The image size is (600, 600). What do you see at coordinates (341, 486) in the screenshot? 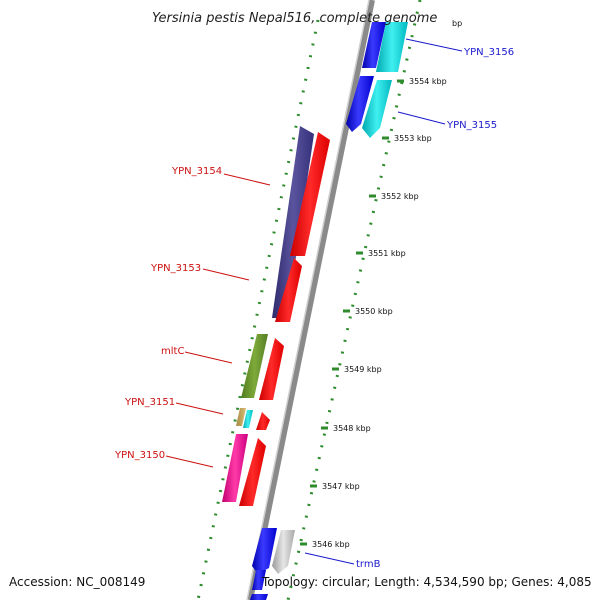
I see `scale-label: 3547 kbp` at bounding box center [341, 486].